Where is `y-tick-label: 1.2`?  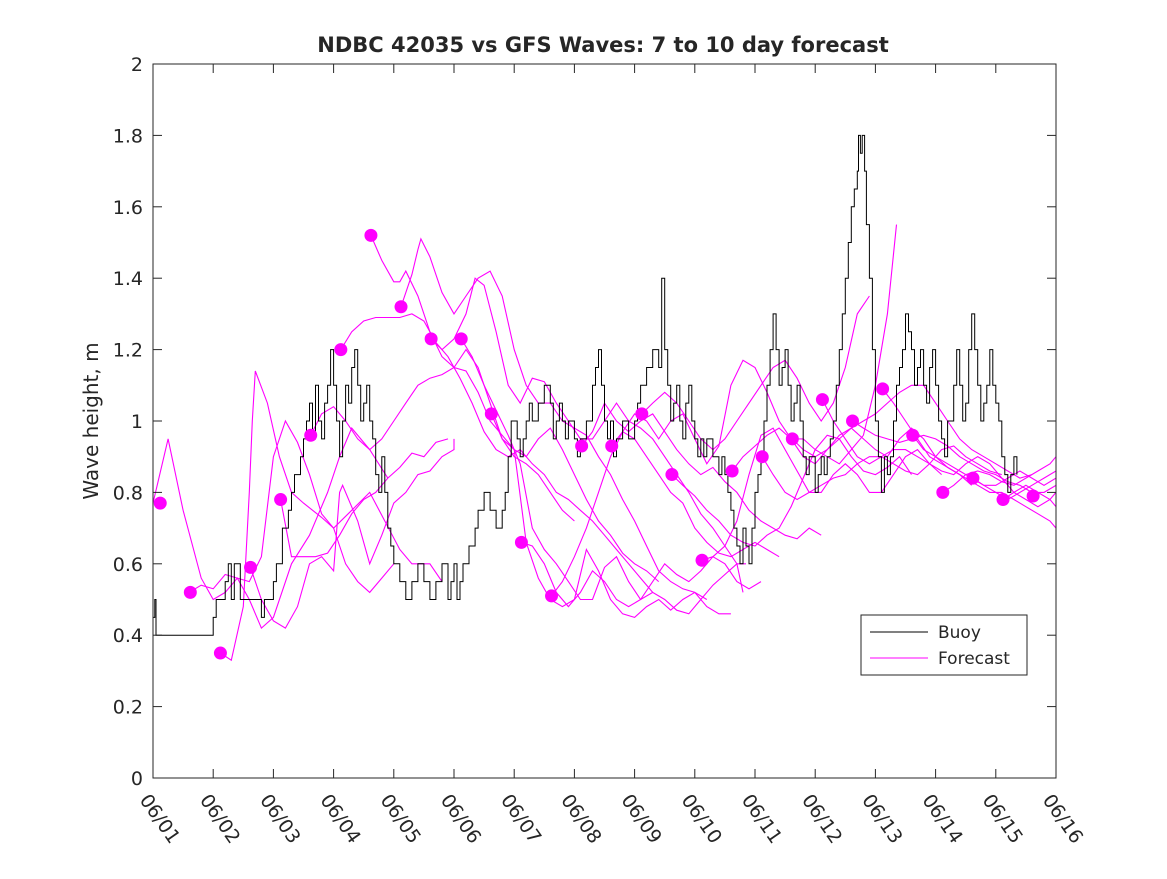
y-tick-label: 1.2 is located at coordinates (128, 351).